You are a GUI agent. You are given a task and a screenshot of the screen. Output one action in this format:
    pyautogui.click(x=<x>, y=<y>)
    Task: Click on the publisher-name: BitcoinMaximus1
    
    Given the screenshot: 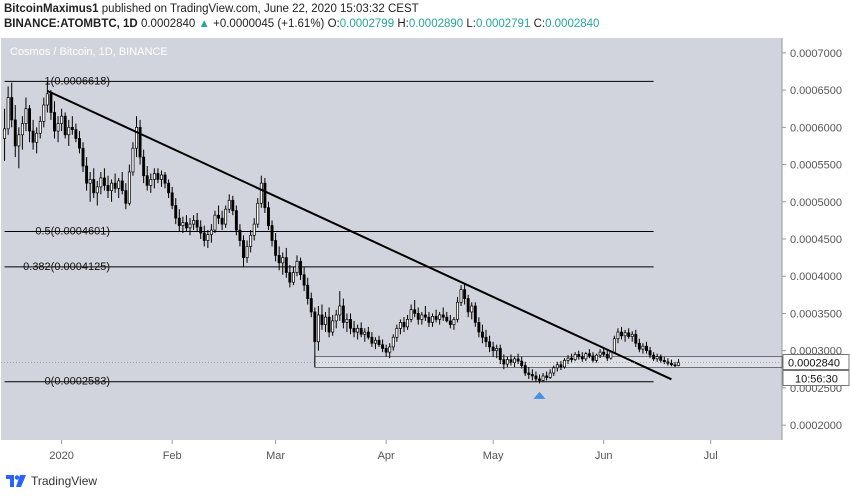 What is the action you would take?
    pyautogui.click(x=51, y=9)
    